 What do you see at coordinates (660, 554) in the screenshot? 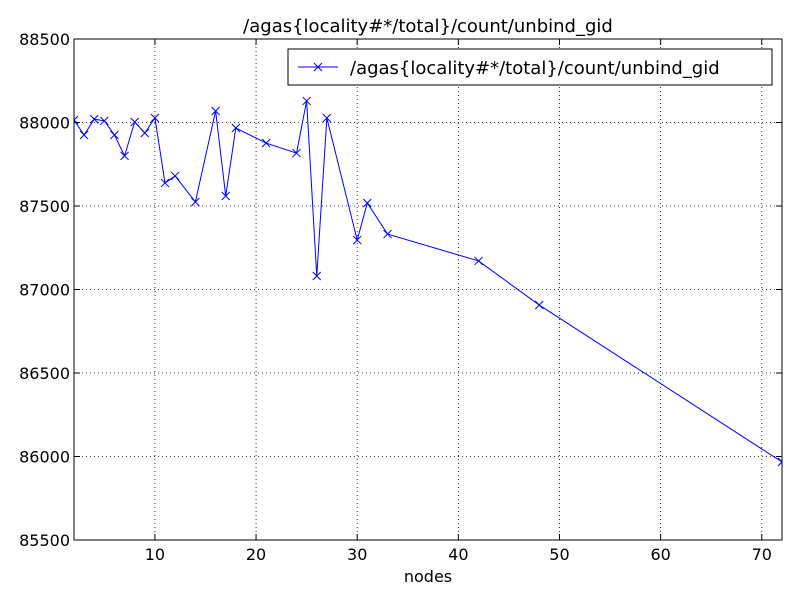
I see `x-tick-label: 60` at bounding box center [660, 554].